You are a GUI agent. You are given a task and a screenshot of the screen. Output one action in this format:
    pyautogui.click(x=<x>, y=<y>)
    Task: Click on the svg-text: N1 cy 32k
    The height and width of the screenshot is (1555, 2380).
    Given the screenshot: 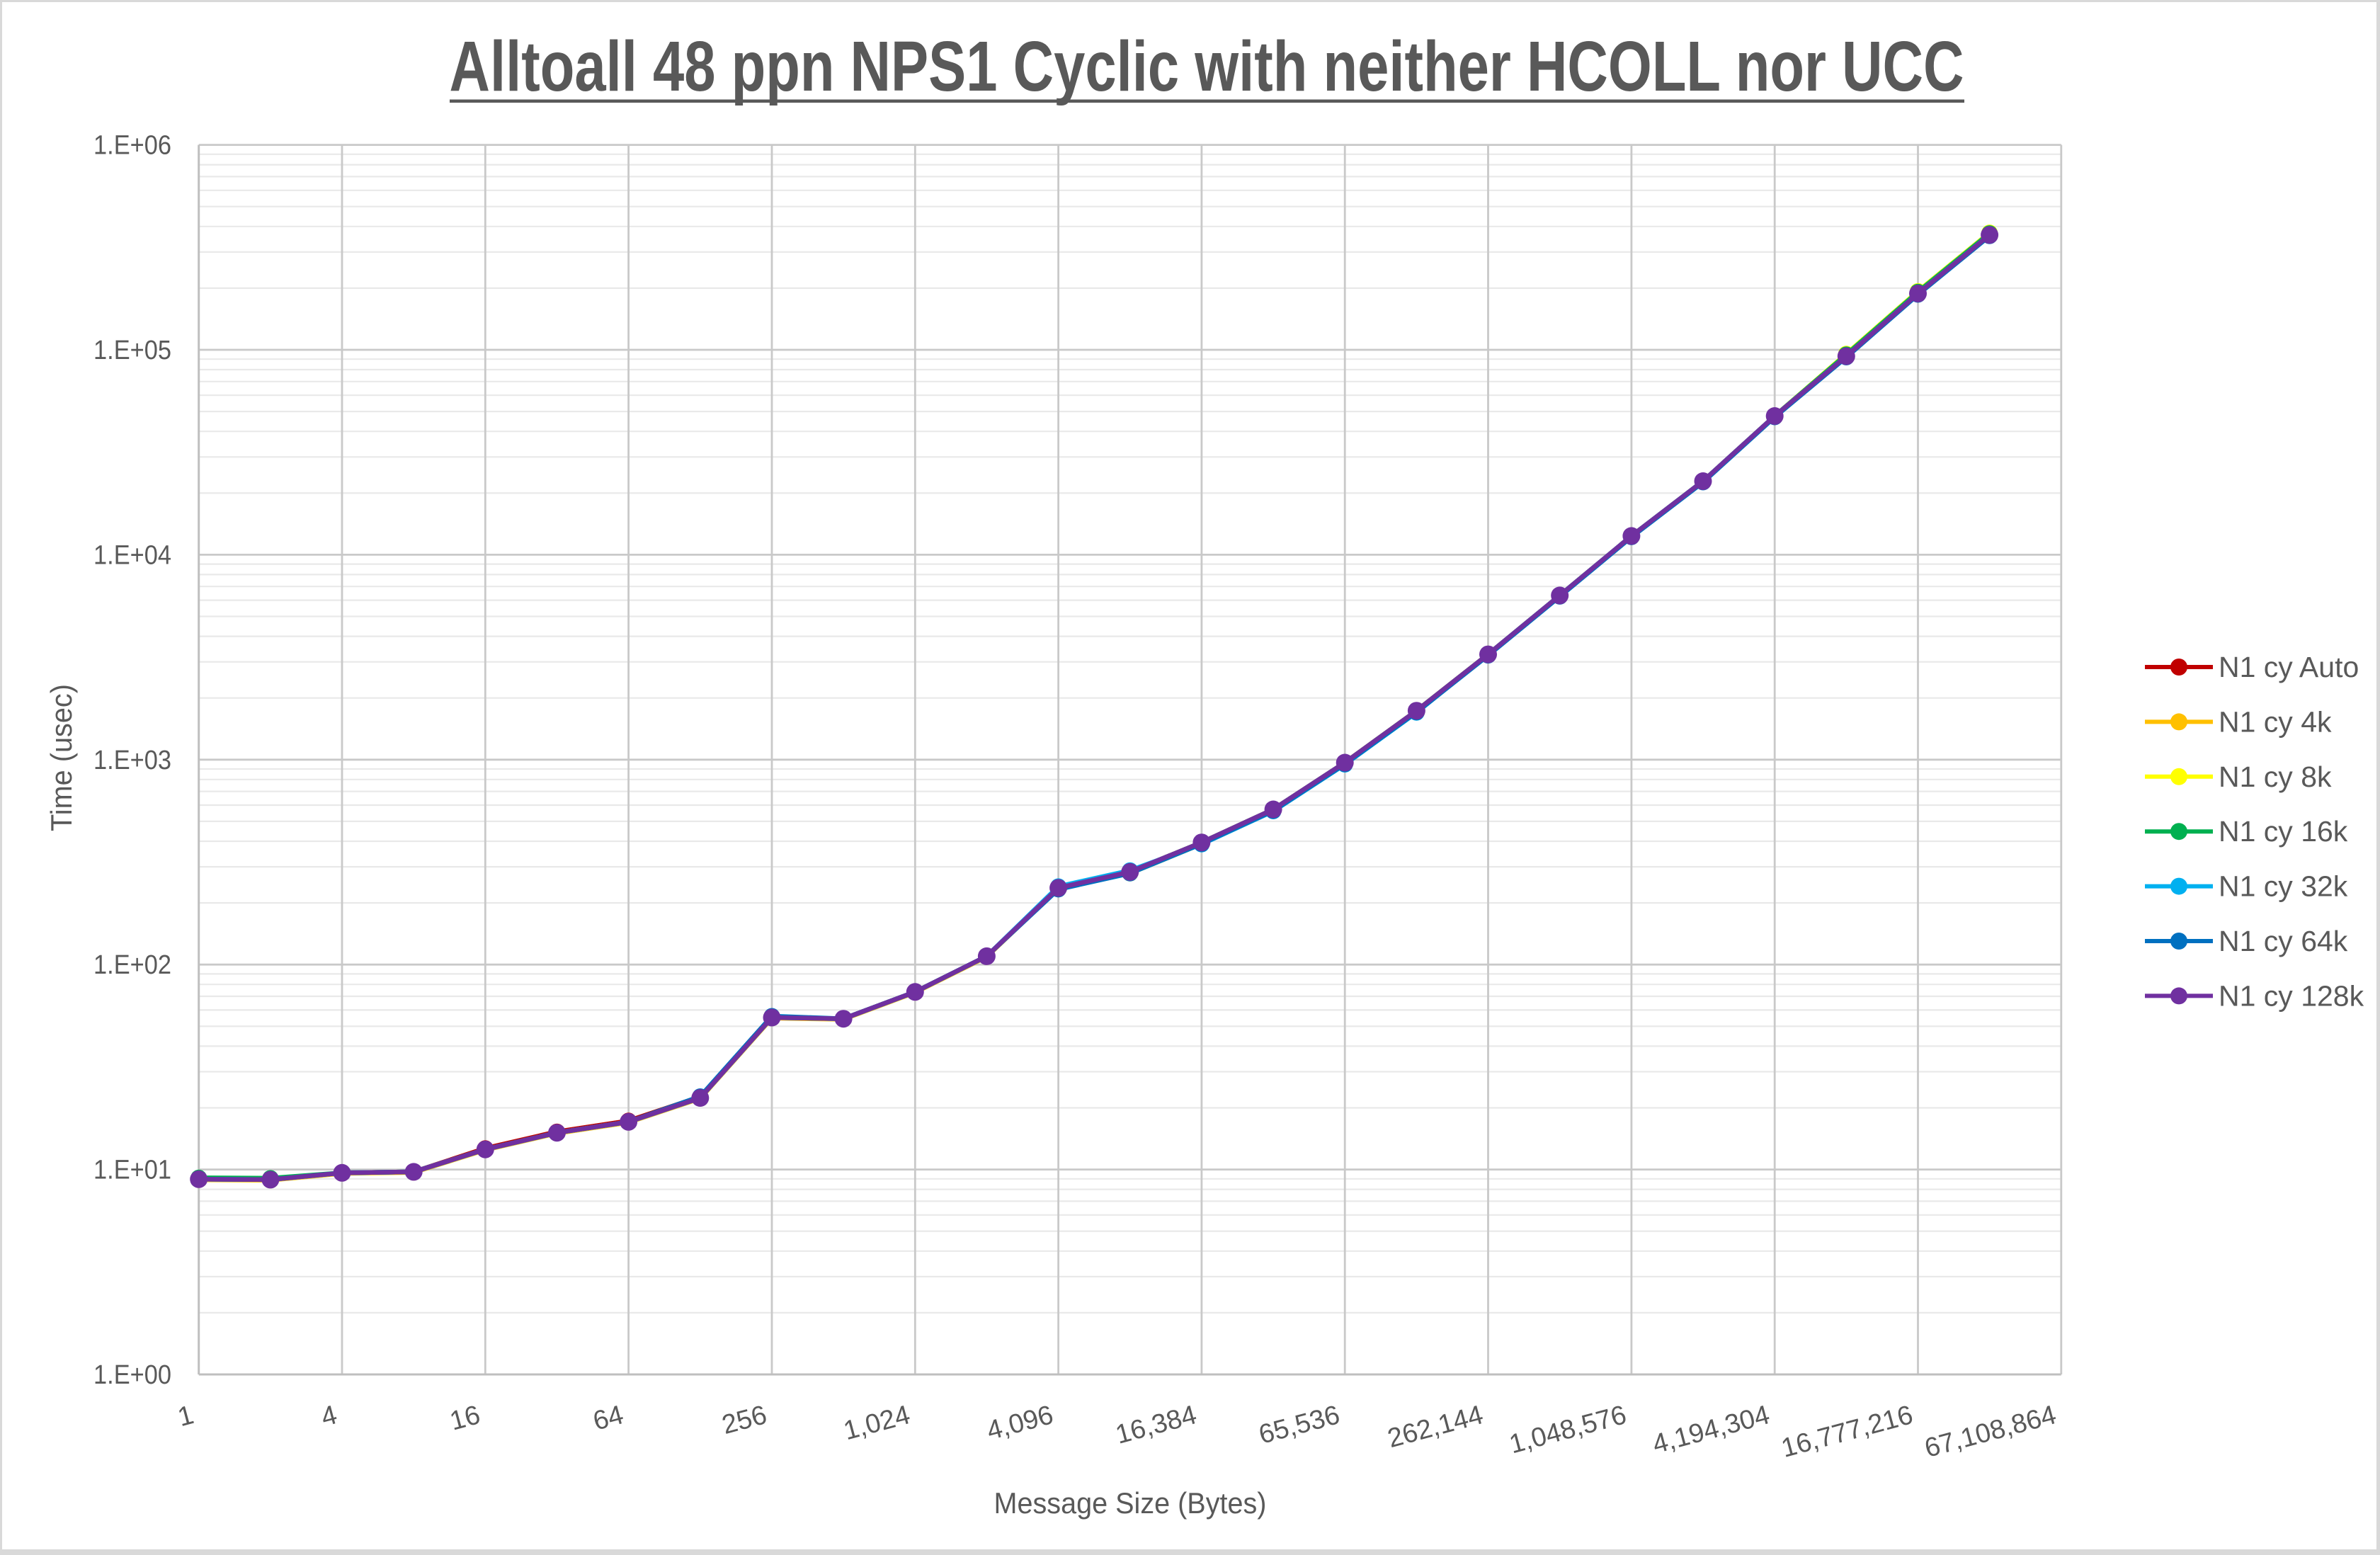 What is the action you would take?
    pyautogui.click(x=2283, y=886)
    